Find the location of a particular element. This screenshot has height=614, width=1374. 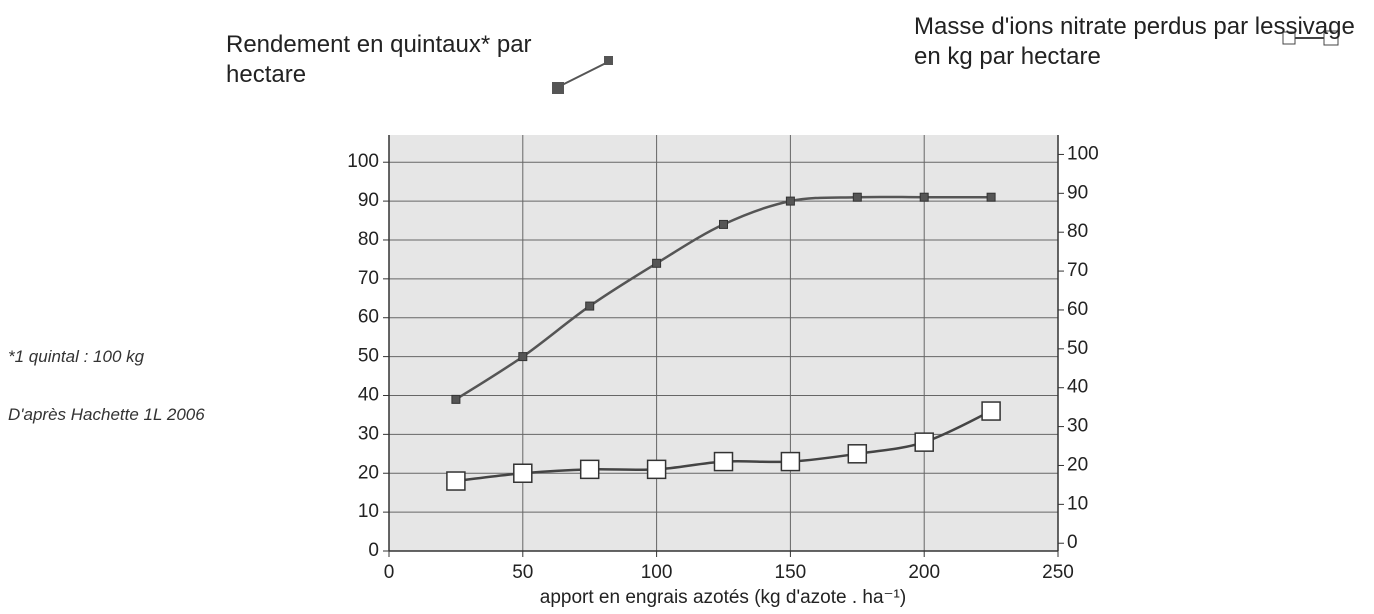

y2-tick-label: 30 is located at coordinates (1077, 426).